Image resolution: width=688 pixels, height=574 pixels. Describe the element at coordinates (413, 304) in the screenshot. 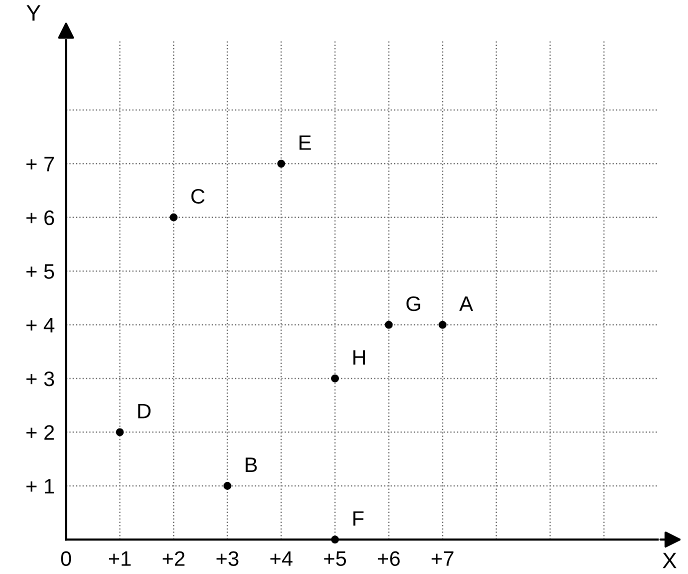

I see `annotation: G` at that location.